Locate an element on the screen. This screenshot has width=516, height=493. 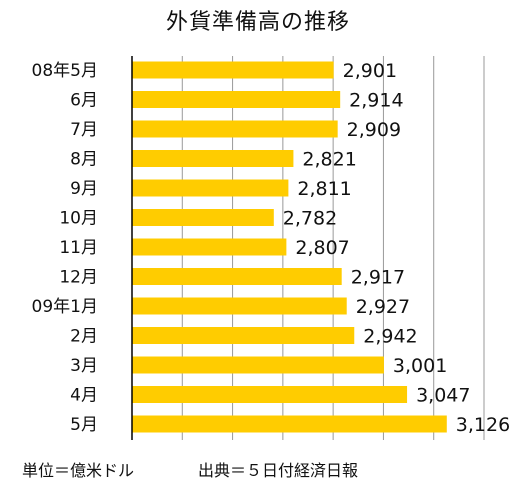
value-label: 3,001 is located at coordinates (420, 366).